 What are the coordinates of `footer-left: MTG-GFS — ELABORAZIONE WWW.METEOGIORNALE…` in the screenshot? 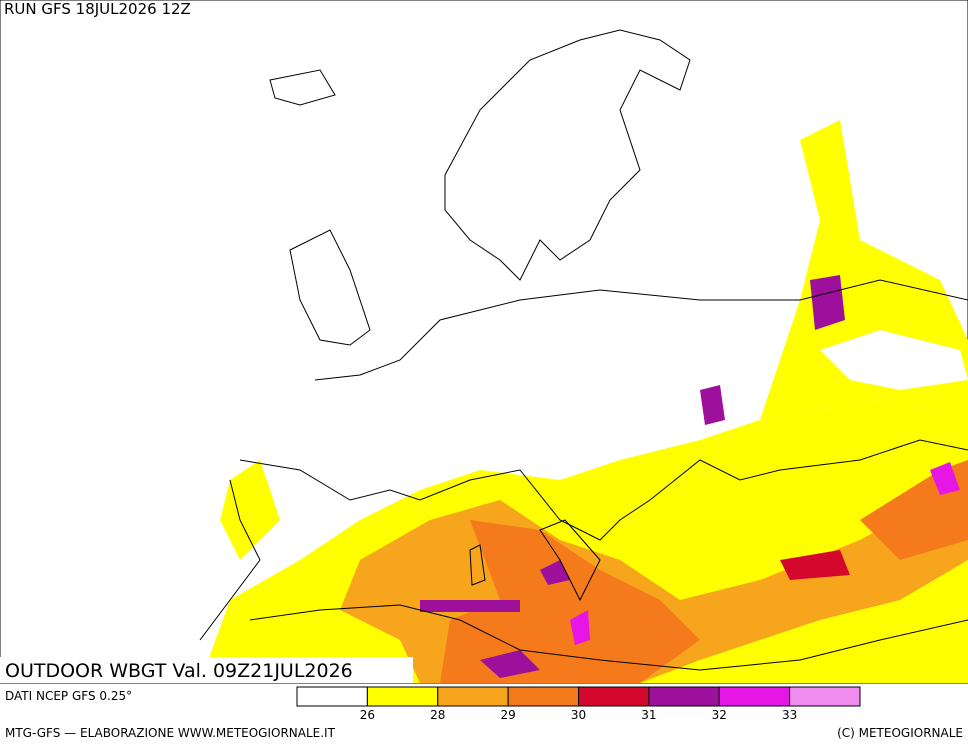 It's located at (170, 733).